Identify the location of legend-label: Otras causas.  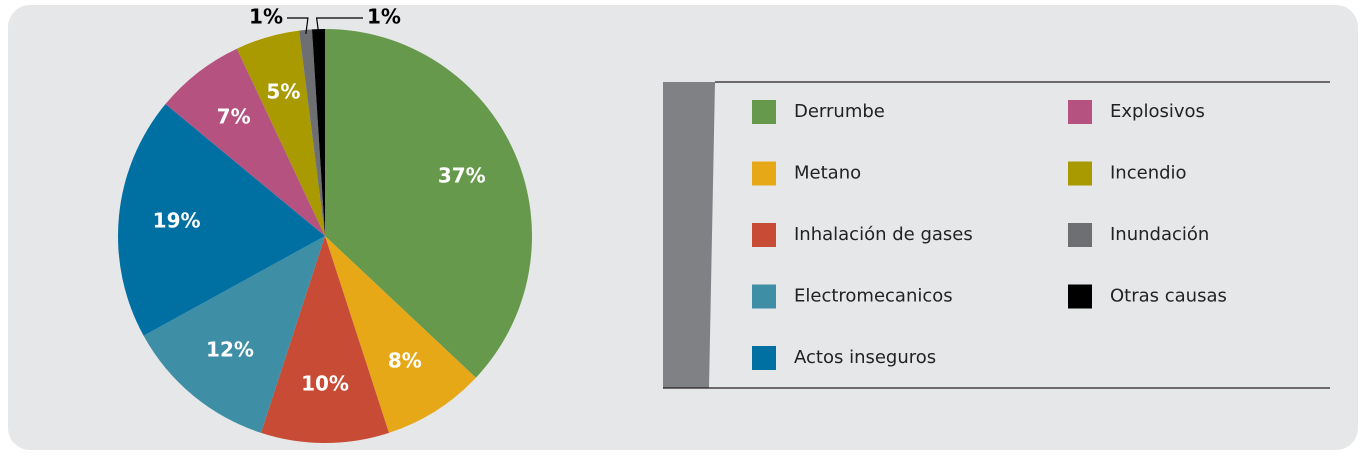
(1168, 296).